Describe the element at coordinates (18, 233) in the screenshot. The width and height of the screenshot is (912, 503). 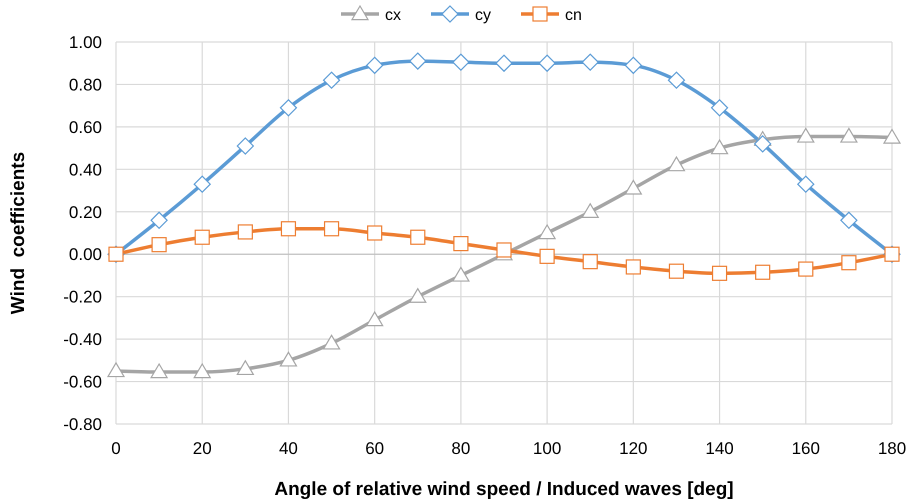
I see `y-axis-title: Wind coefficients` at that location.